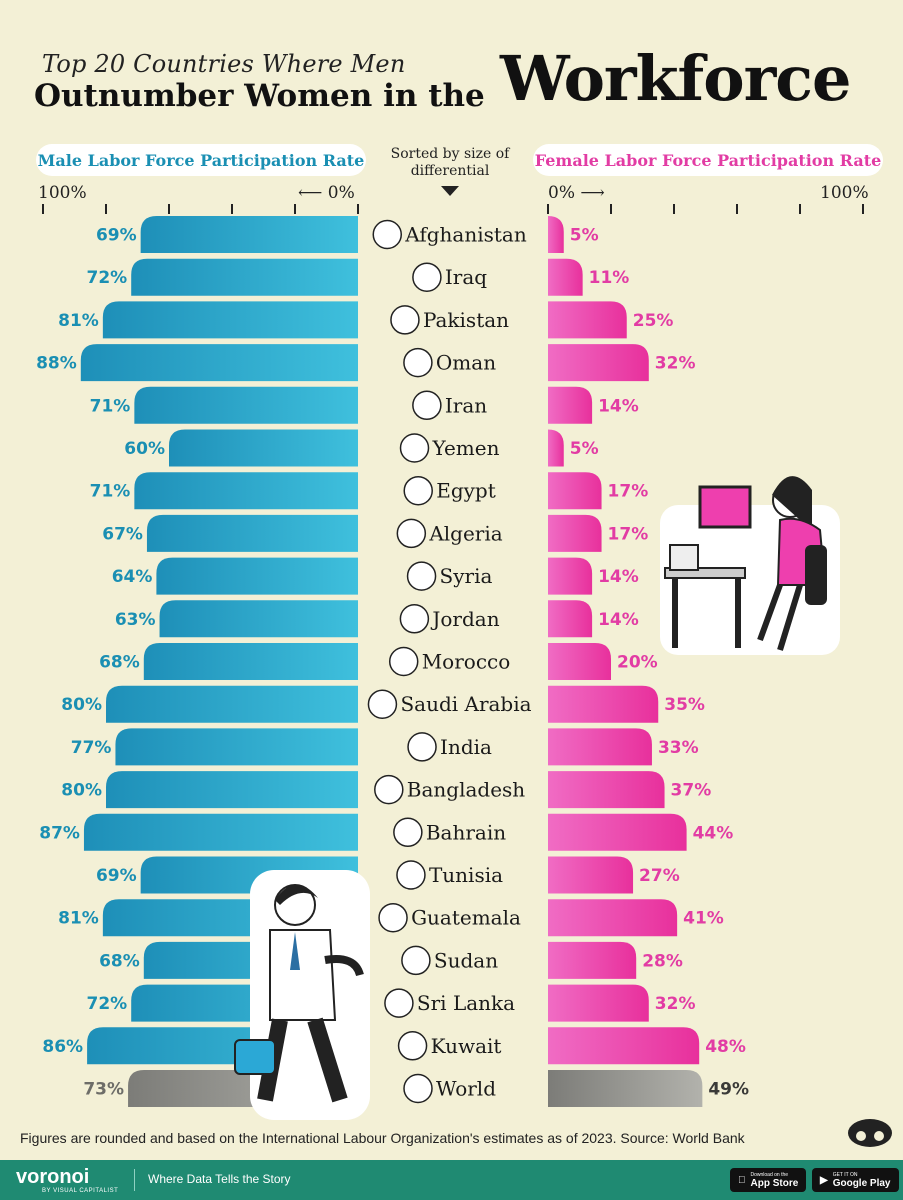  I want to click on male-value-label: 64%, so click(132, 577).